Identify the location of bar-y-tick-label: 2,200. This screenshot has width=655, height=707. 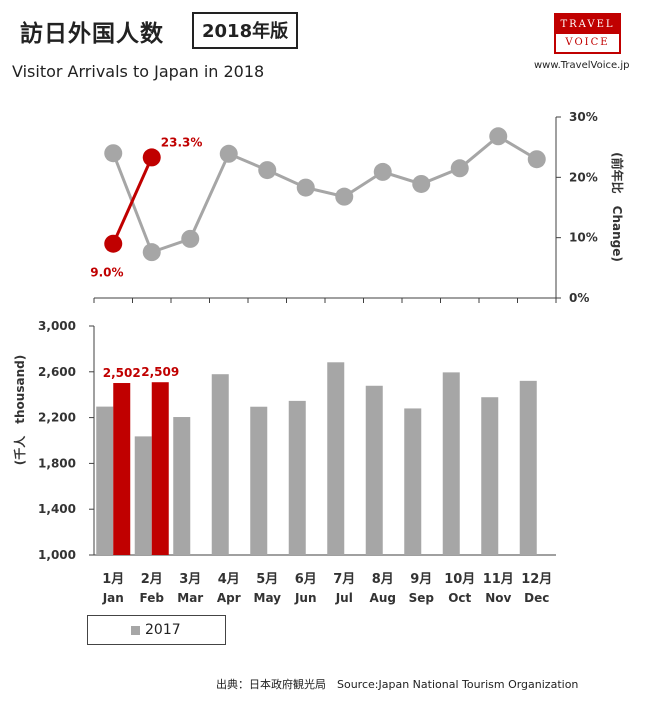
(57, 418).